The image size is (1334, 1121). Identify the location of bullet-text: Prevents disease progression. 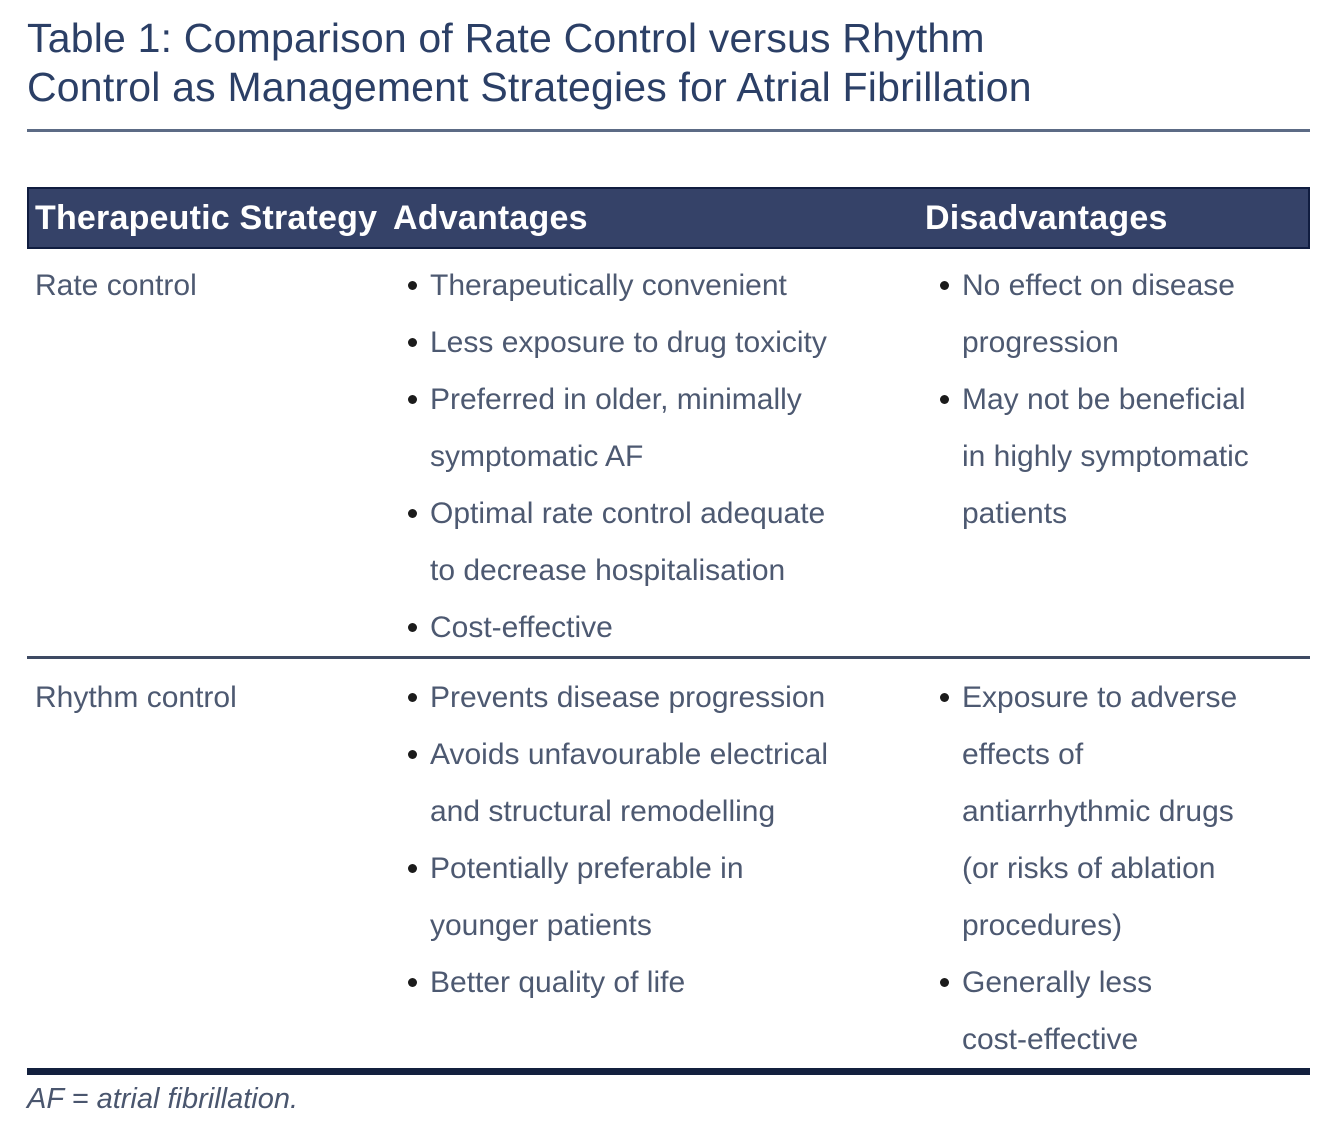
(628, 697).